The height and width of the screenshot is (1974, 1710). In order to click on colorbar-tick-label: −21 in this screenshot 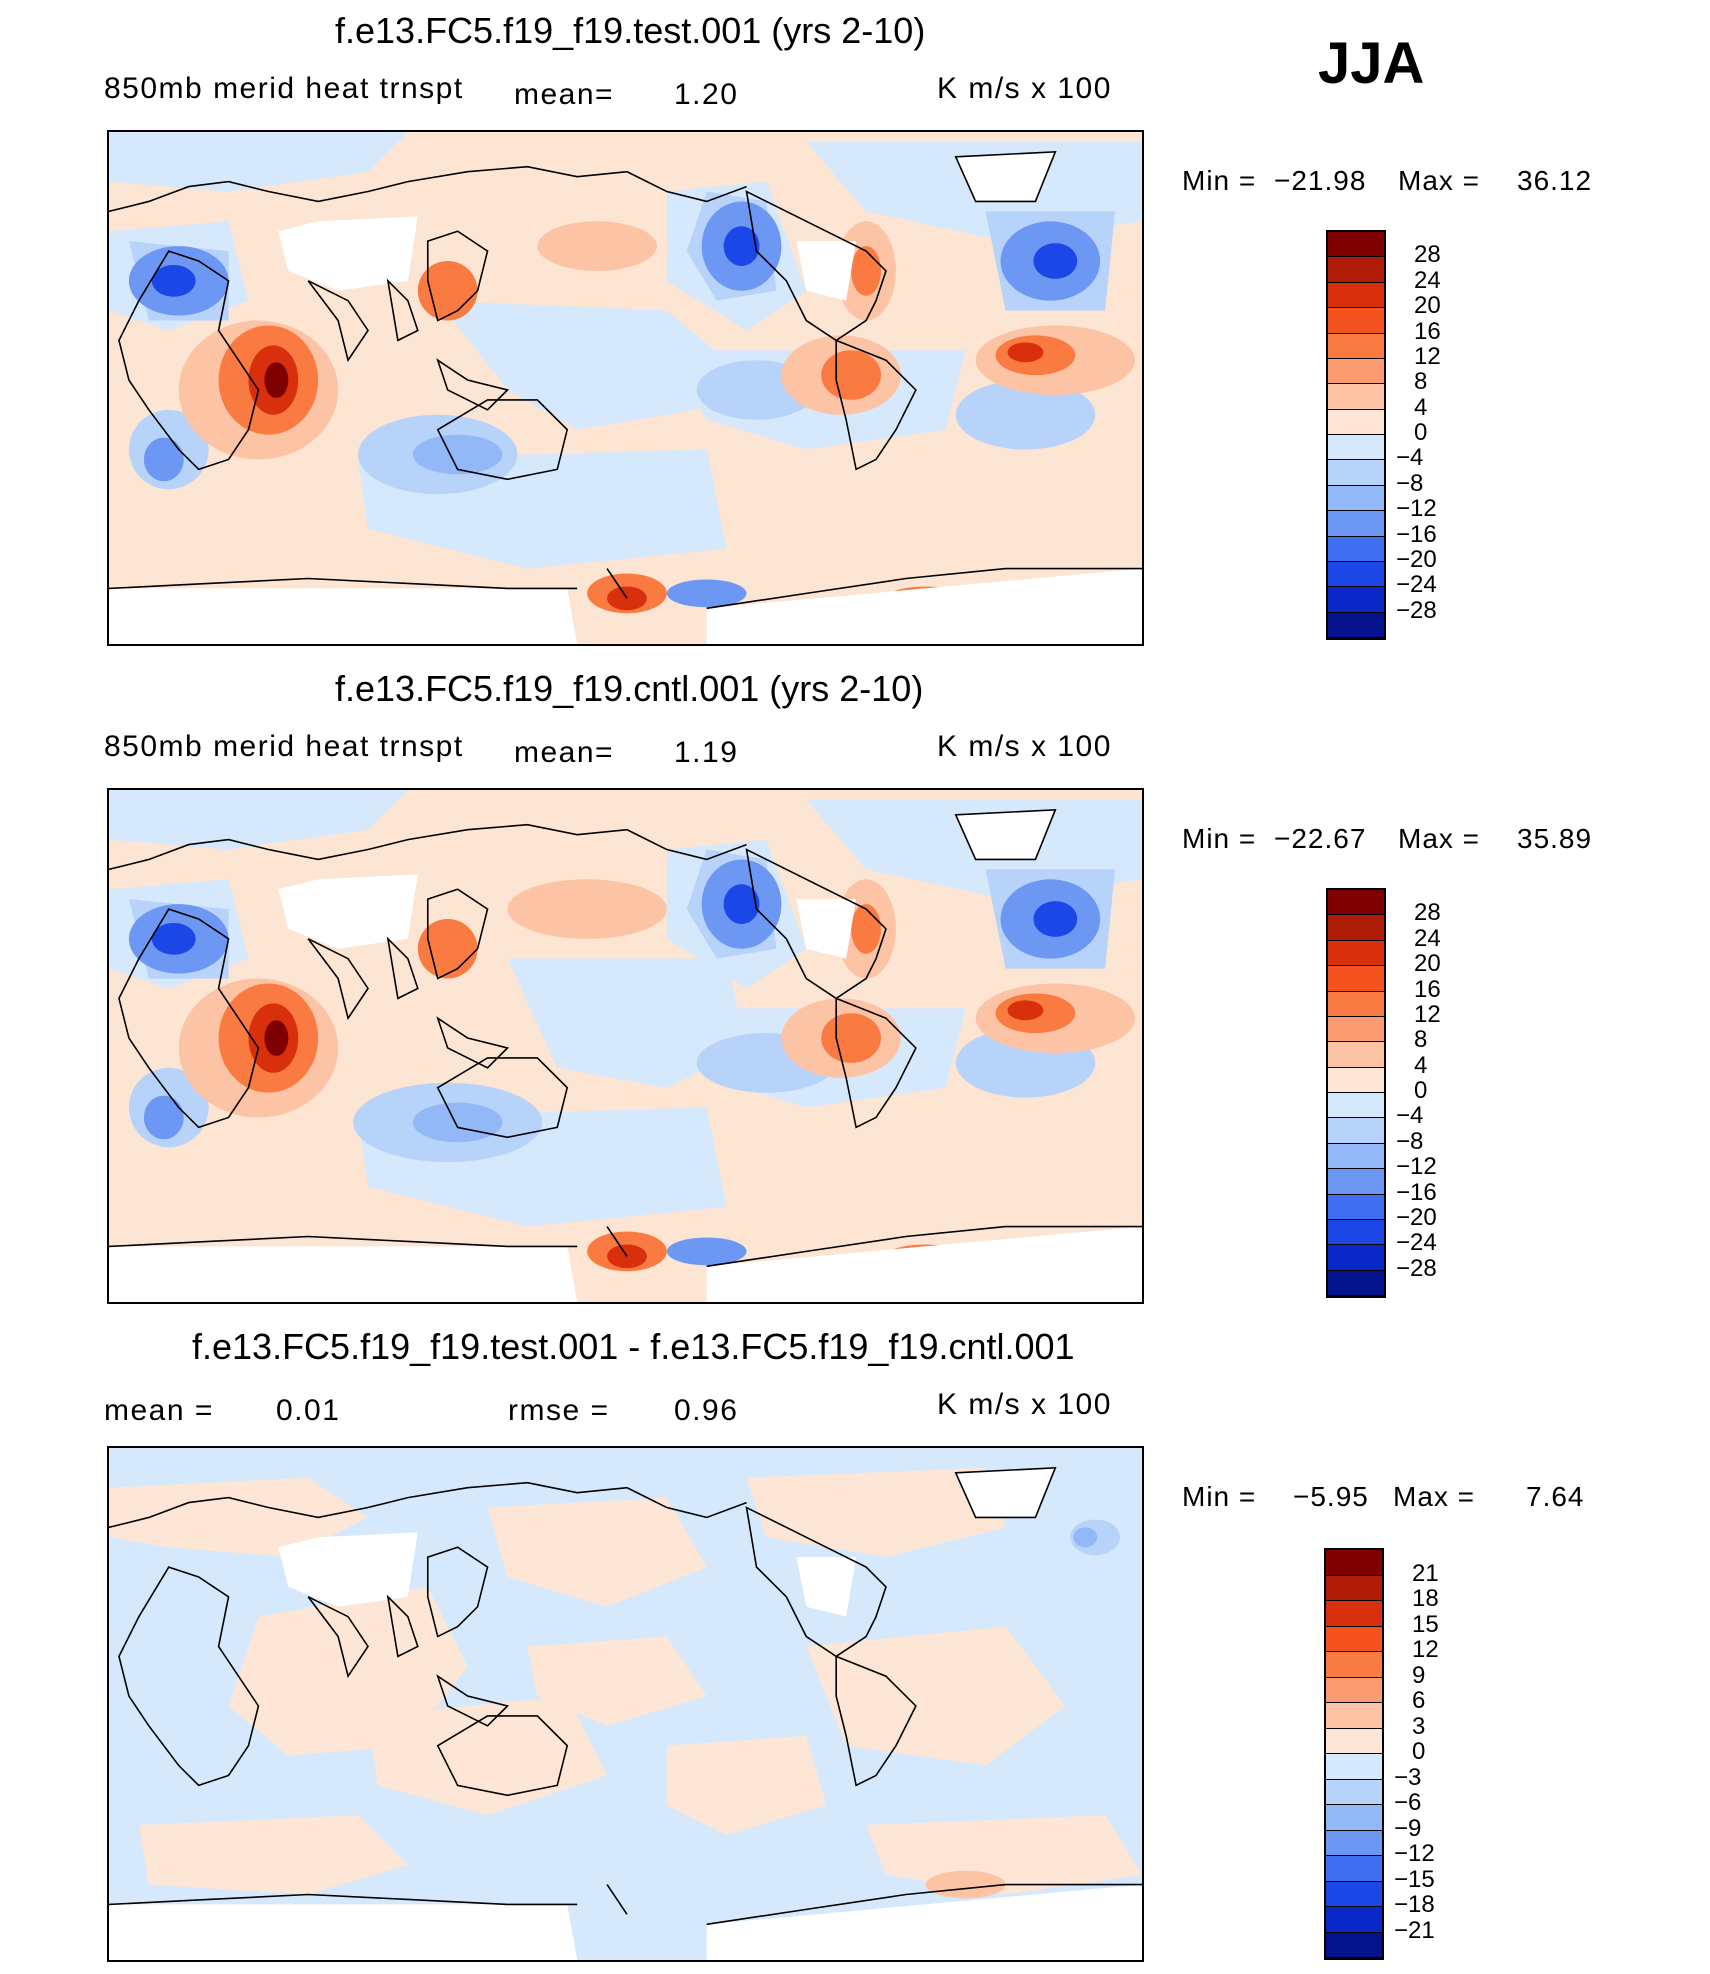, I will do `click(1414, 1930)`.